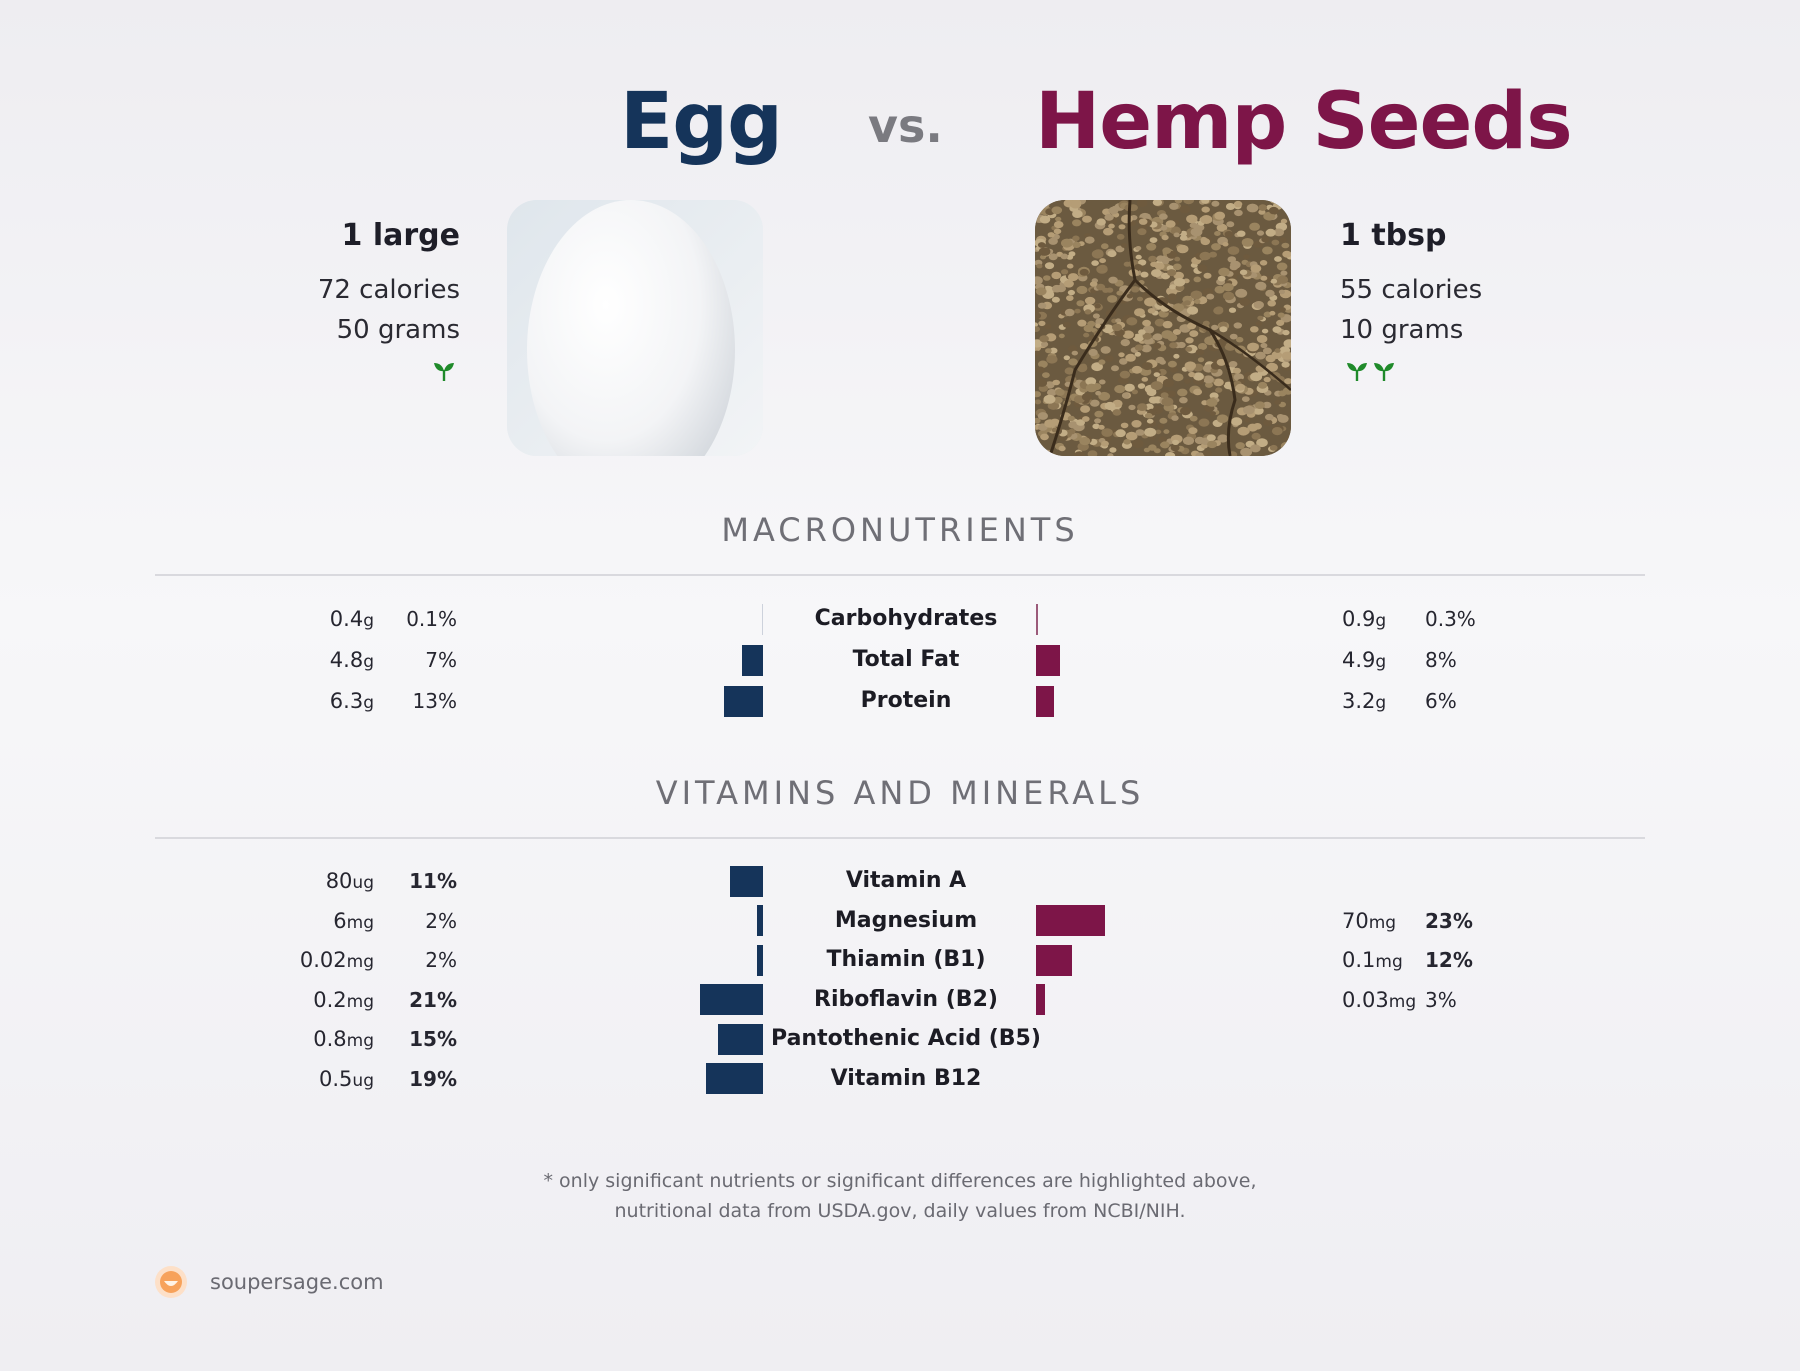  Describe the element at coordinates (906, 700) in the screenshot. I see `nutrient-label: Protein` at that location.